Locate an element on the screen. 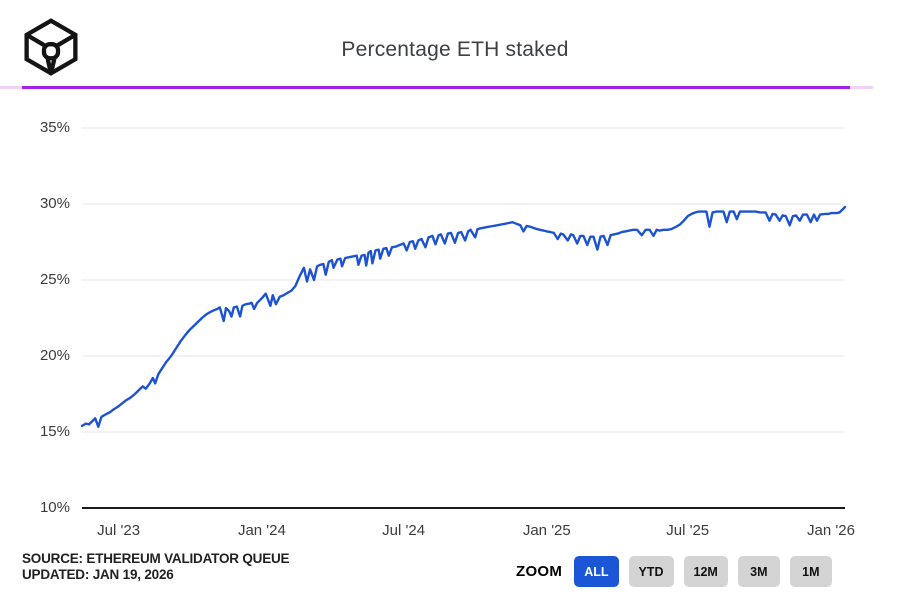 This screenshot has height=603, width=910. y-tick-label: 35% is located at coordinates (54, 127).